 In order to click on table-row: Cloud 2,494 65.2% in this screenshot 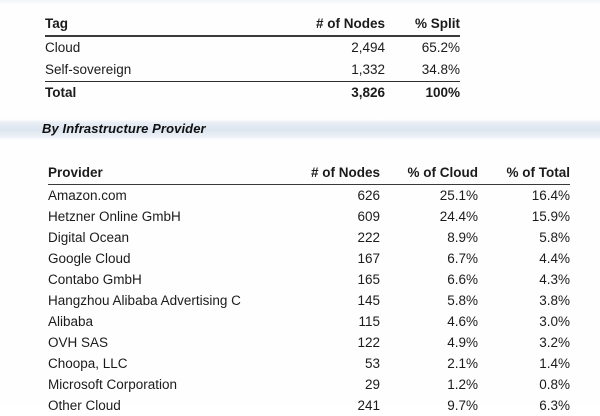, I will do `click(252, 47)`.